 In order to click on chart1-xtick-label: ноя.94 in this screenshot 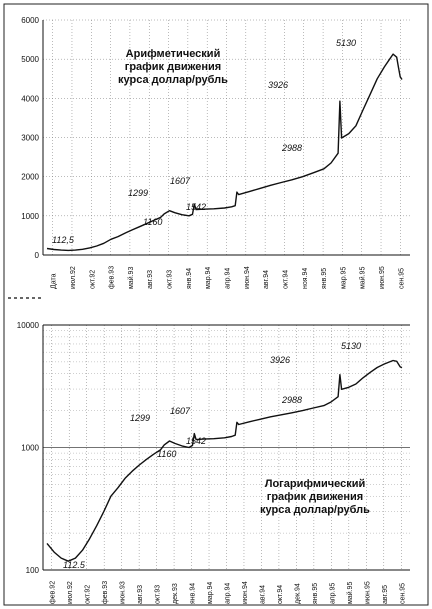, I will do `click(305, 278)`.